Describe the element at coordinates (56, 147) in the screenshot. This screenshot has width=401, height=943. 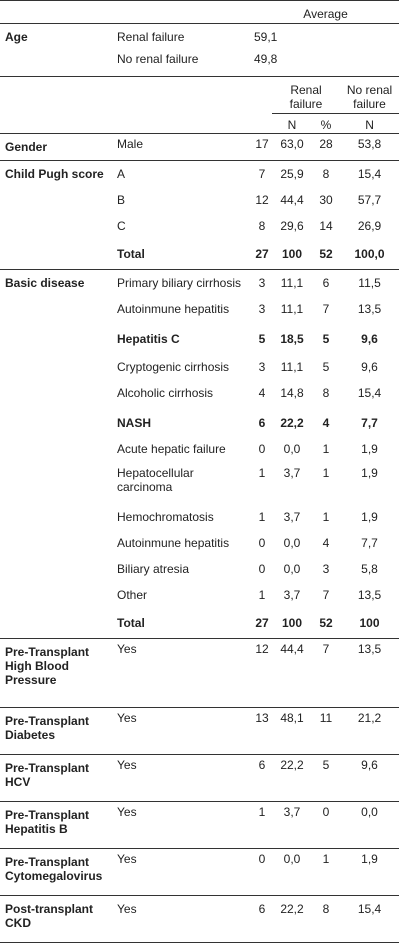
I see `gender-label: Gender` at that location.